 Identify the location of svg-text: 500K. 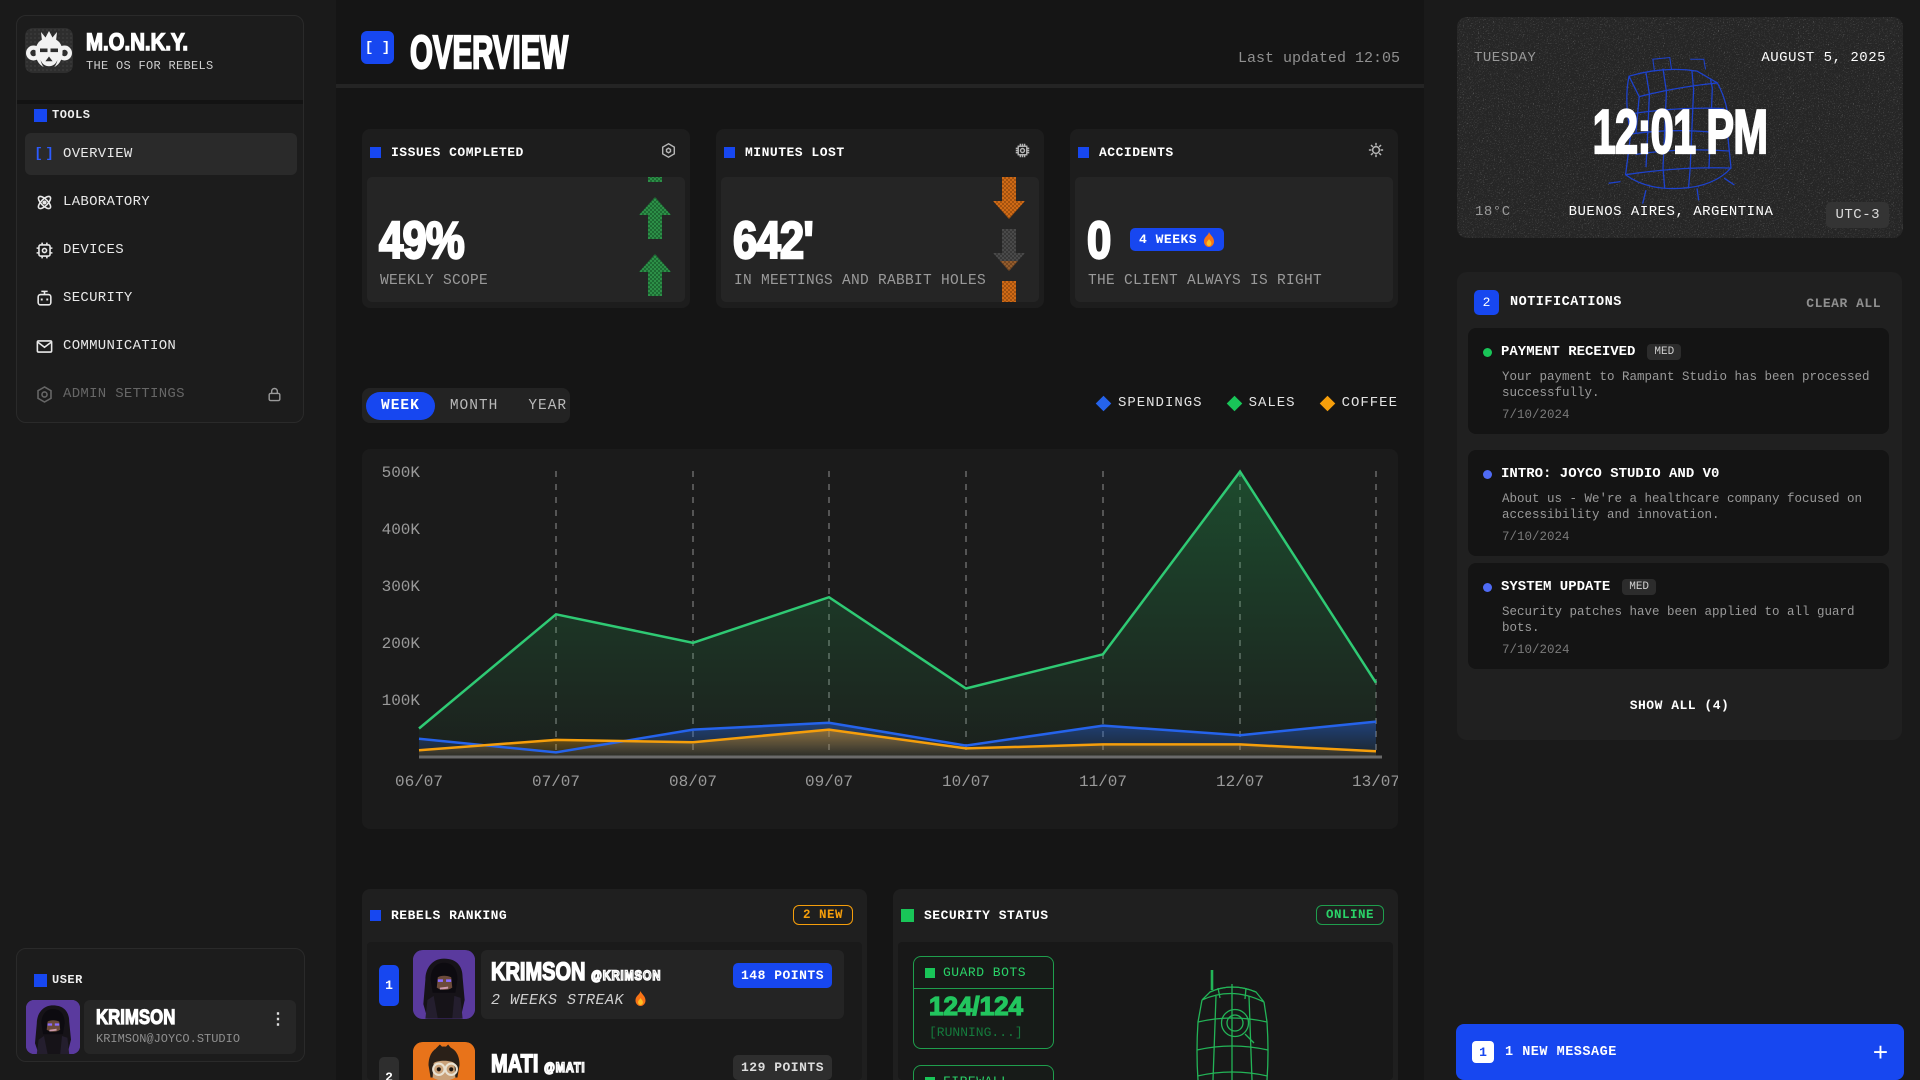
(401, 473).